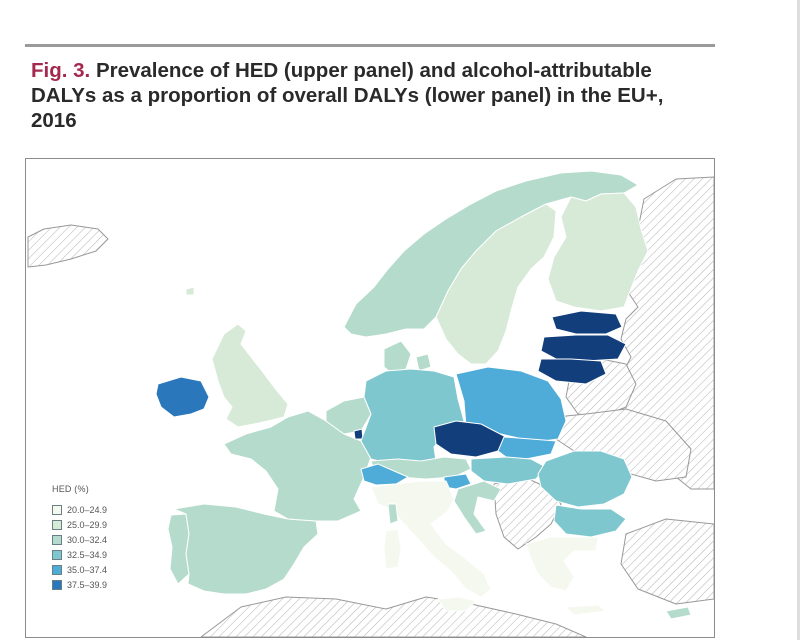  Describe the element at coordinates (585, 479) in the screenshot. I see `romania-region` at that location.